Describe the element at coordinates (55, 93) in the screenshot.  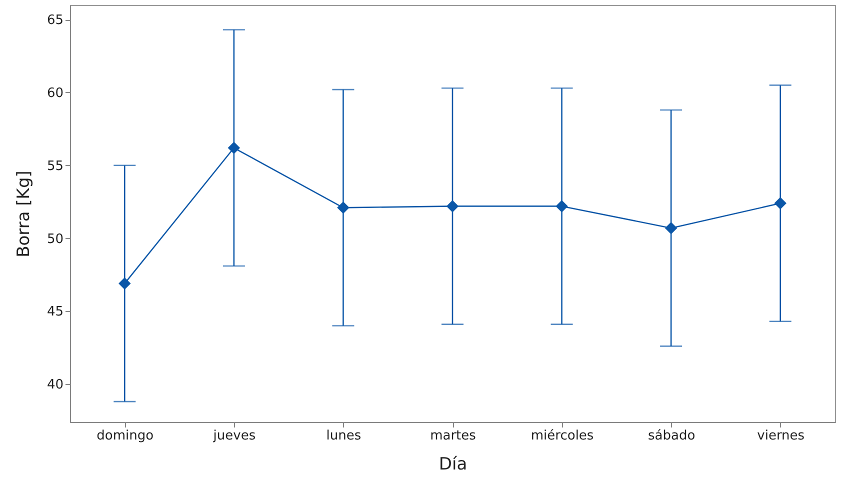
I see `y-tick-label: 60` at that location.